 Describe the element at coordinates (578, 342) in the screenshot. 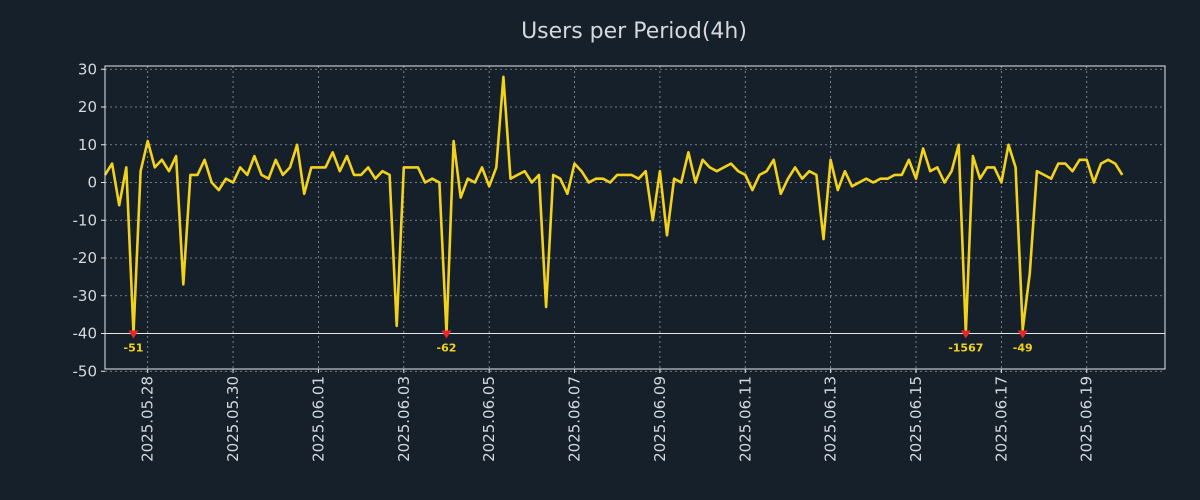

I see `clip-marker-layer: -51 -62 -1567 -49` at that location.